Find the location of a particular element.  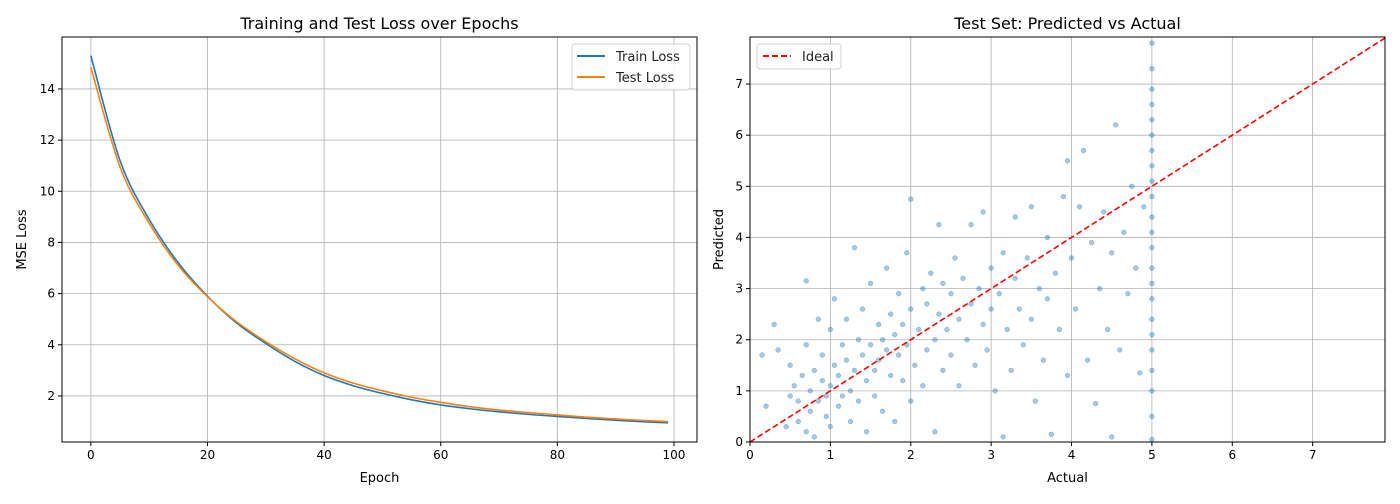

chart-title: Test Set: Predicted vs Actual is located at coordinates (1067, 23).